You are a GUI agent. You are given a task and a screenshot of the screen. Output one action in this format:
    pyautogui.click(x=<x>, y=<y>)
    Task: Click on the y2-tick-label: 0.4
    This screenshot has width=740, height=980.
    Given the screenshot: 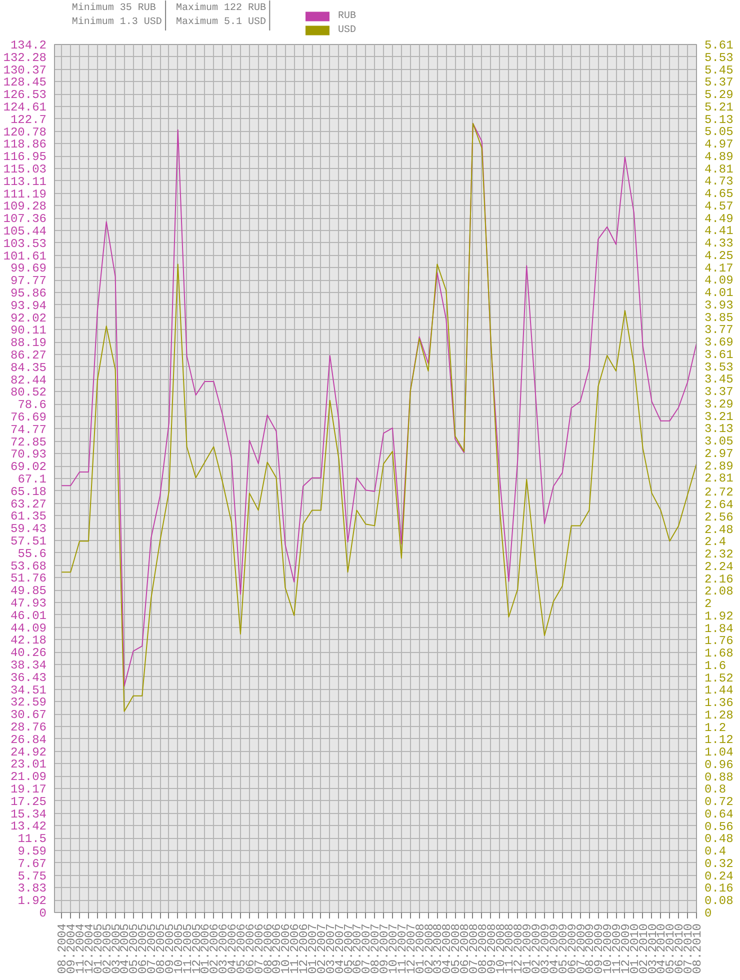 What is the action you would take?
    pyautogui.click(x=715, y=851)
    